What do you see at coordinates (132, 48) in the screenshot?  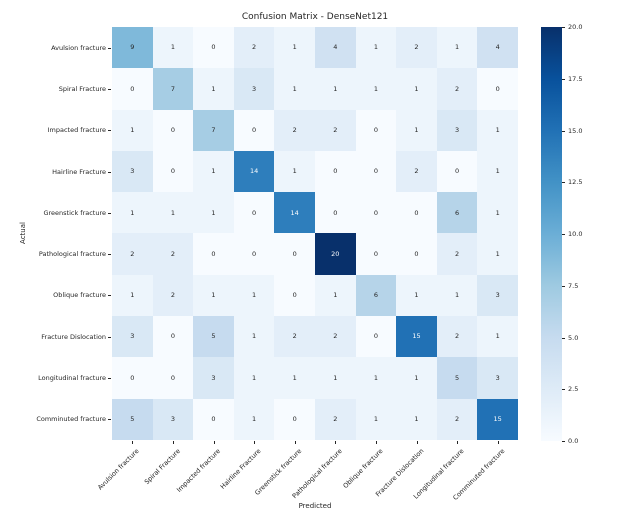 I see `heatmap-cell: 9` at bounding box center [132, 48].